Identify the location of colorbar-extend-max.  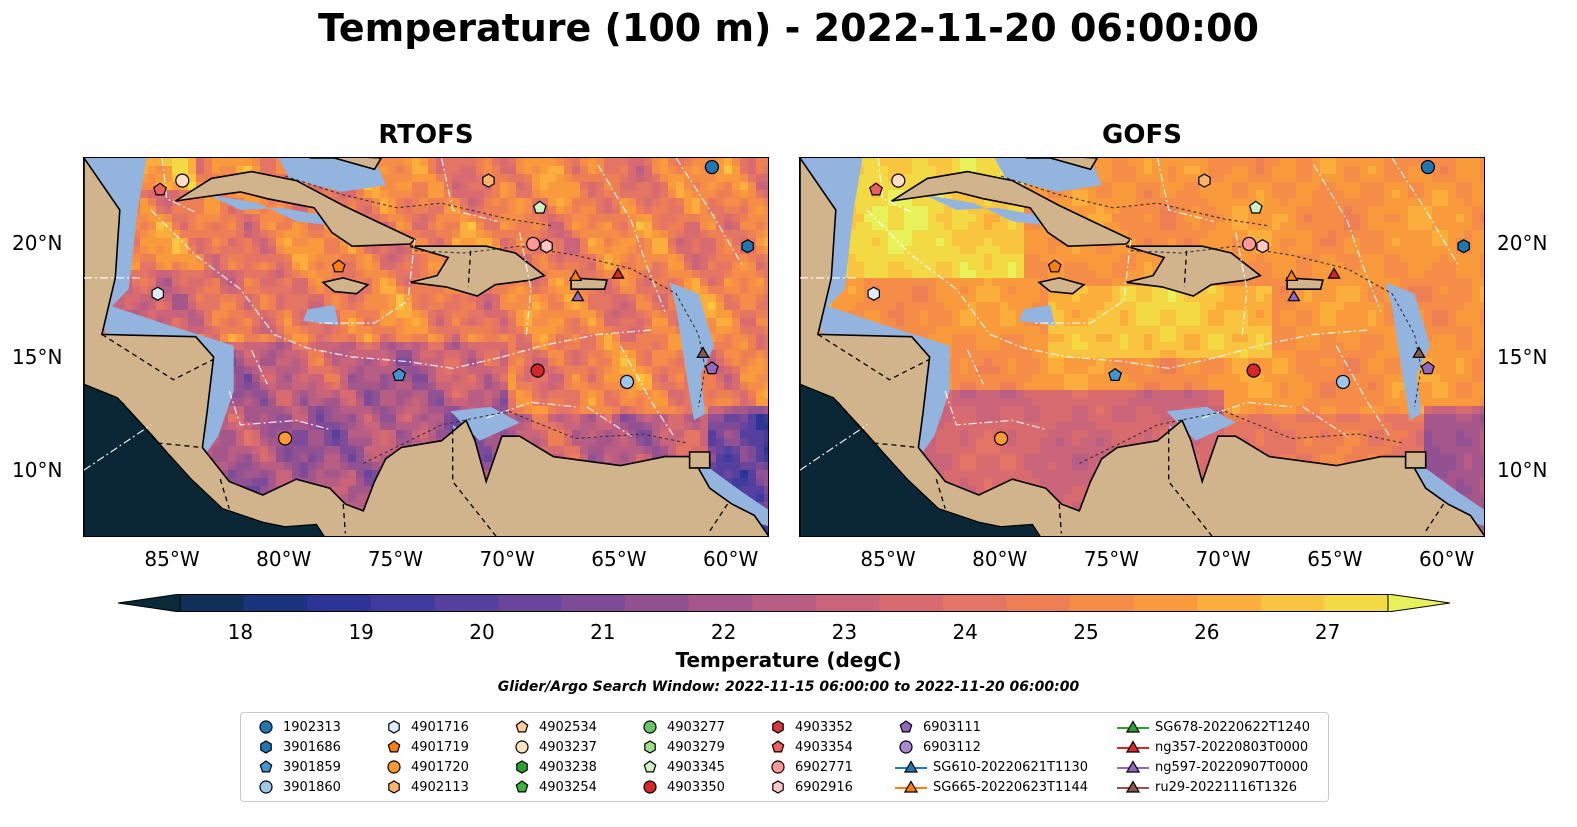
(1418, 603).